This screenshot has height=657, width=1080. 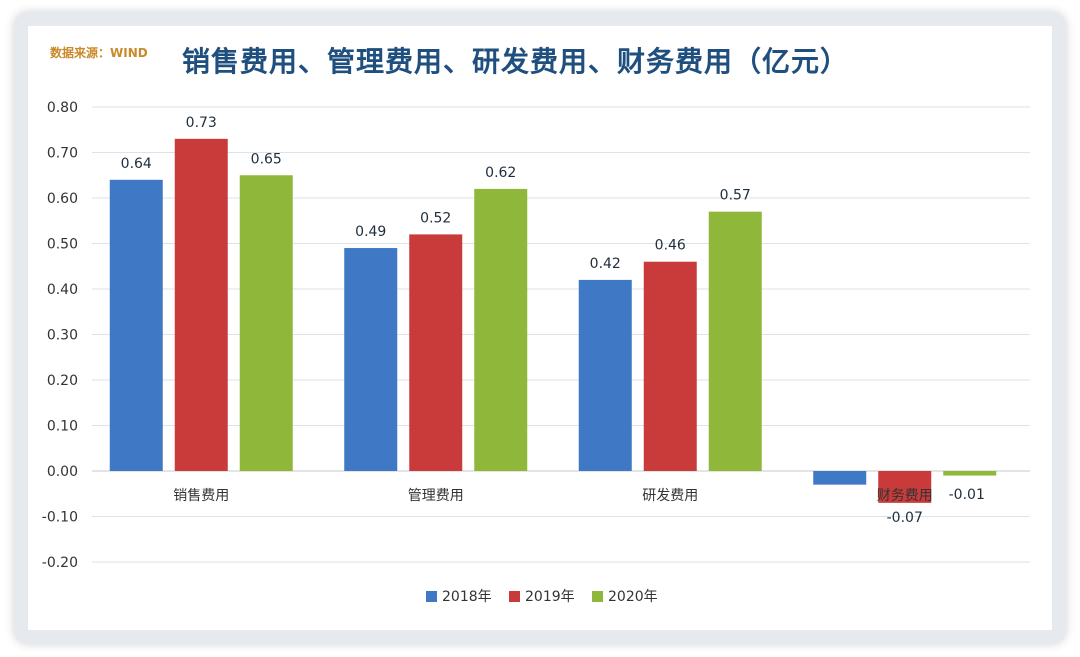 I want to click on data-label: 0.65, so click(x=266, y=159).